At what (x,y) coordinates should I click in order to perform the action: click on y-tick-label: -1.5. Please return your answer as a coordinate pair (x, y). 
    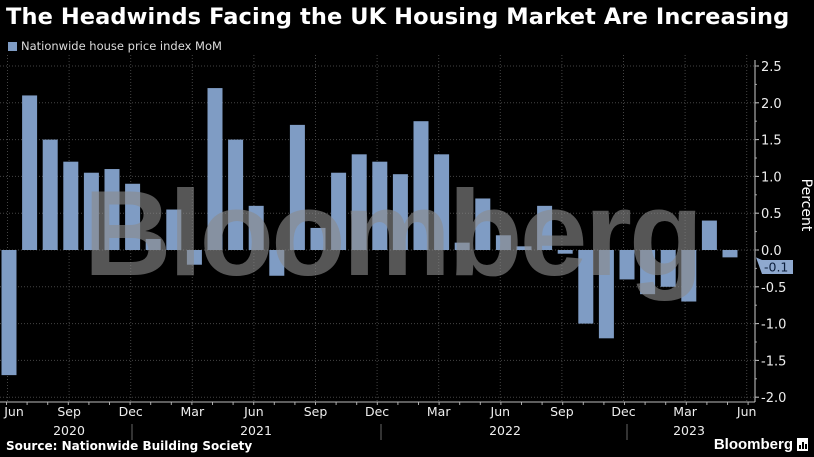
    Looking at the image, I should click on (773, 361).